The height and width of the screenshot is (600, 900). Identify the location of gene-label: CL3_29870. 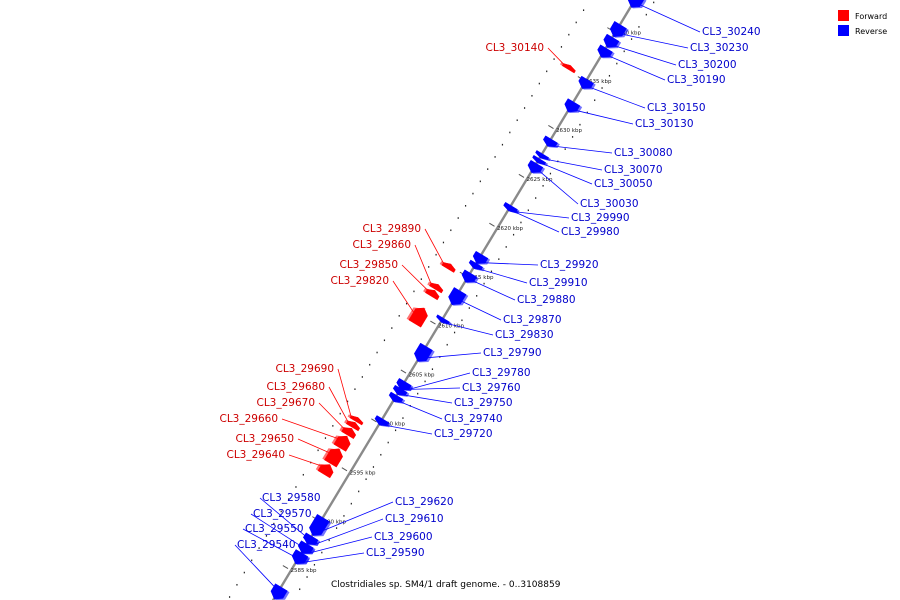
(532, 320).